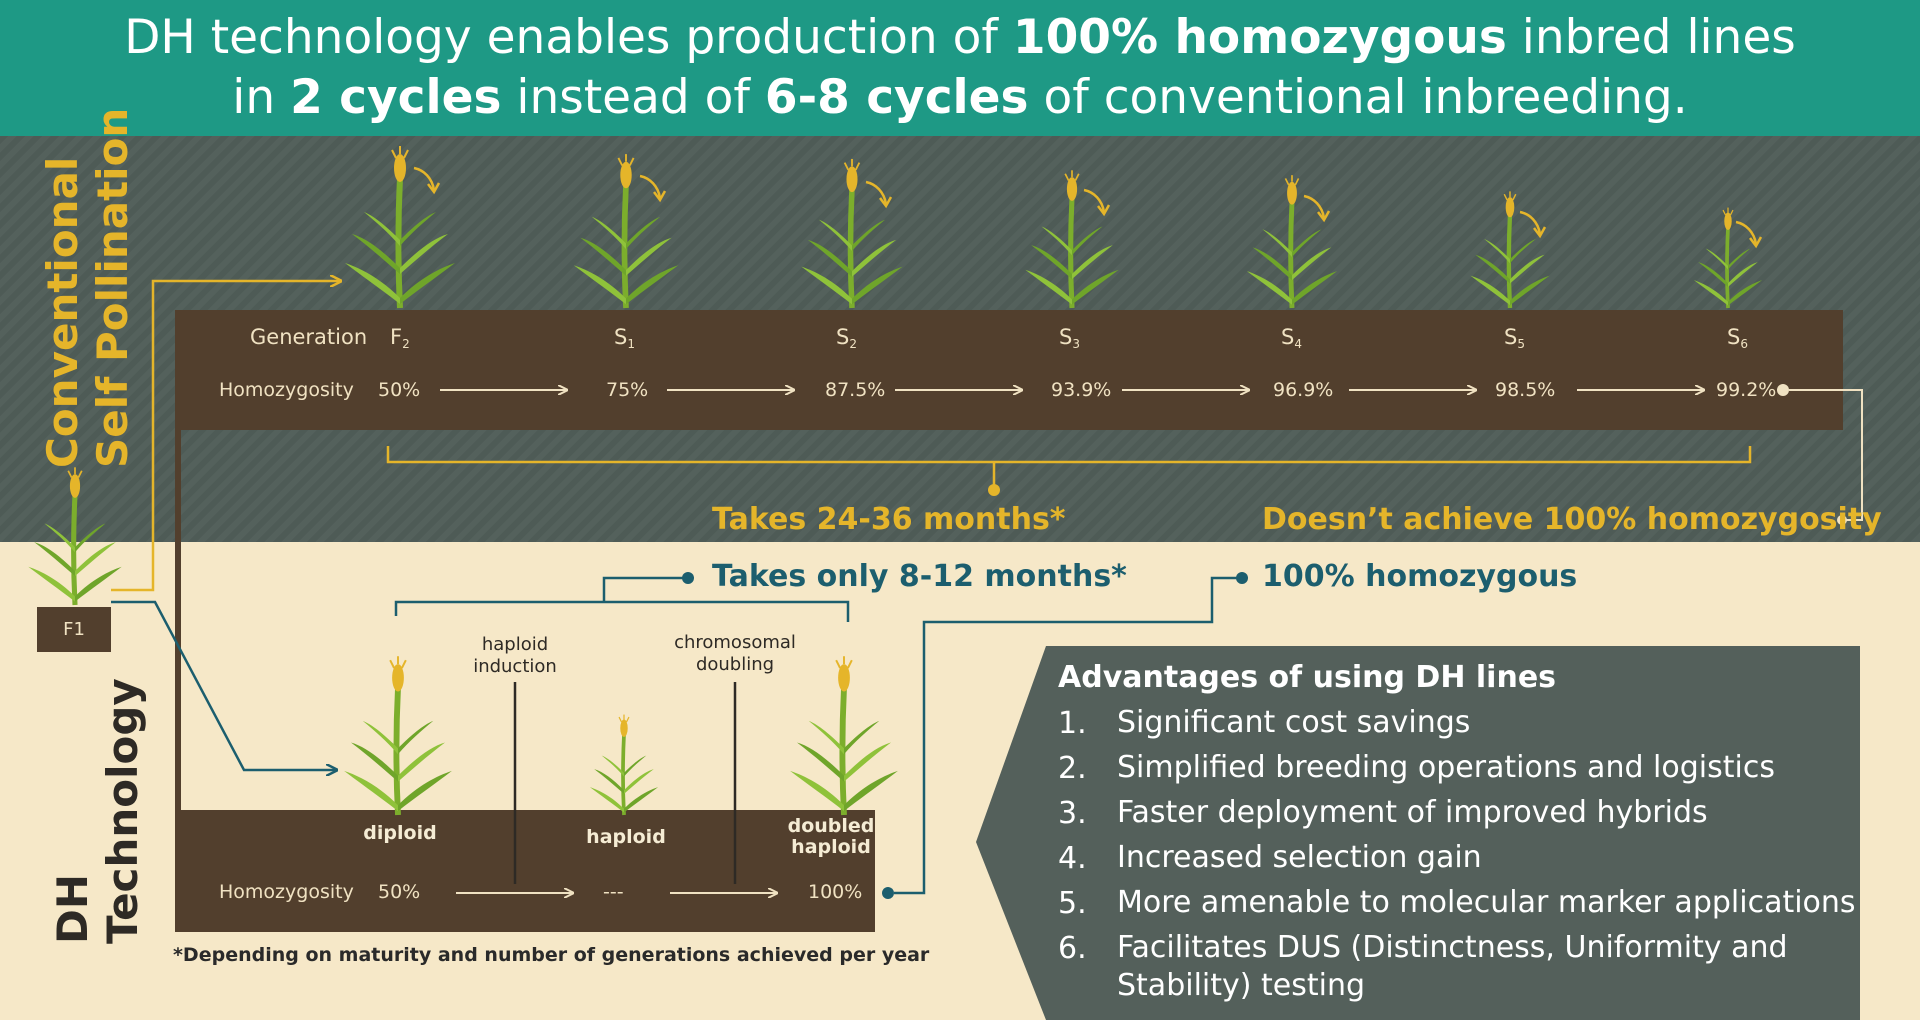 The width and height of the screenshot is (1920, 1020). I want to click on conventional-duration: Takes 24-36 months*, so click(889, 519).